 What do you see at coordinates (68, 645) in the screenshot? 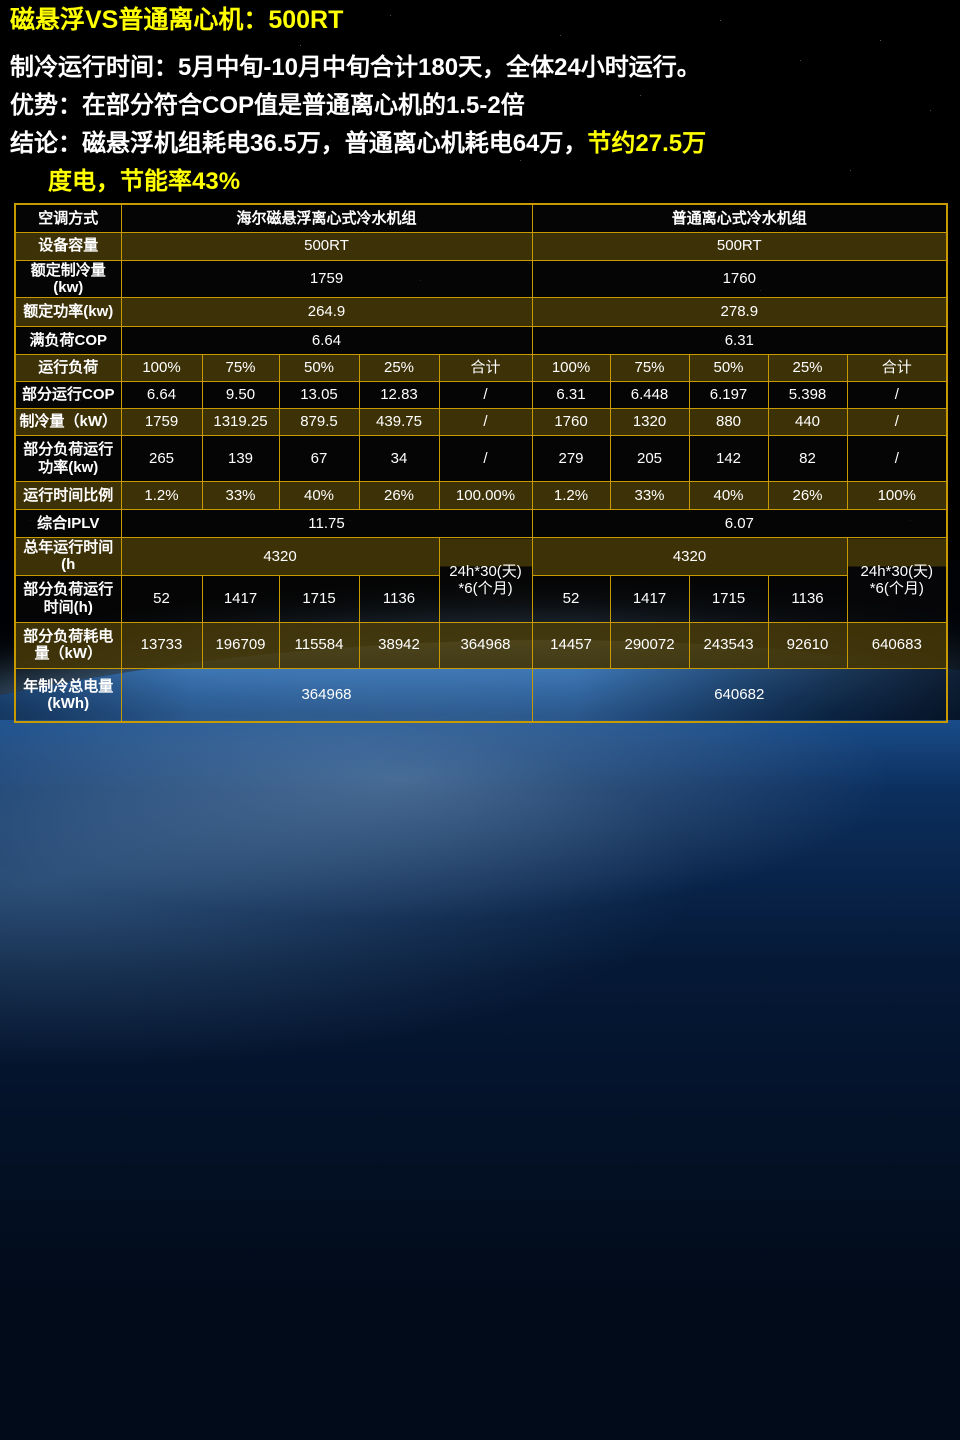
I see `row-label: 部分负荷耗电量（kW）` at bounding box center [68, 645].